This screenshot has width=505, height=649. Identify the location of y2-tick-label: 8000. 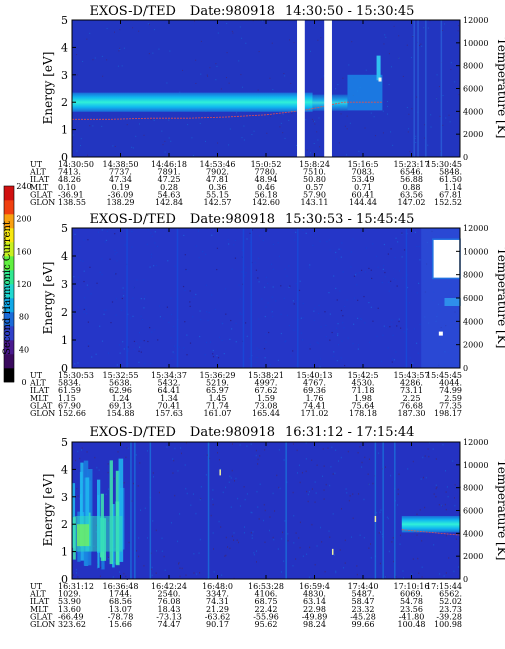
(473, 66).